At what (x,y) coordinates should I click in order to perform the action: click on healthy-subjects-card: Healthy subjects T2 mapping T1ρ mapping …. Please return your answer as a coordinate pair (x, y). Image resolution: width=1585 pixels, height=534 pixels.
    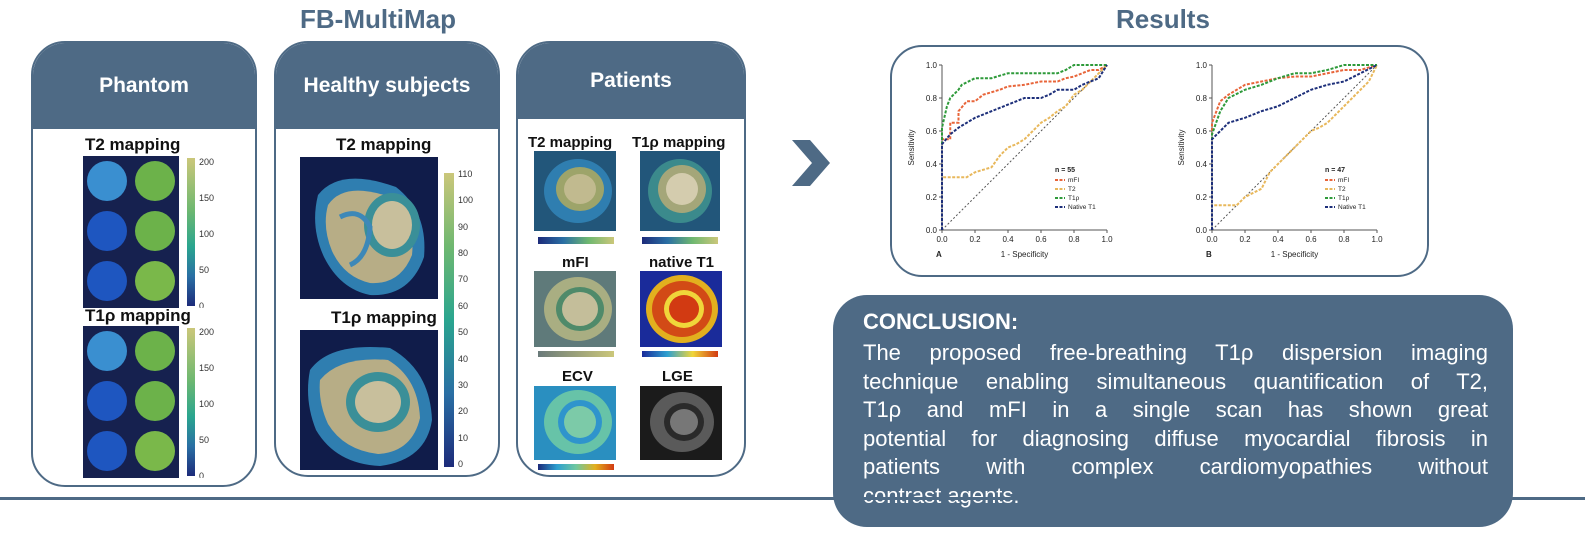
    Looking at the image, I should click on (387, 259).